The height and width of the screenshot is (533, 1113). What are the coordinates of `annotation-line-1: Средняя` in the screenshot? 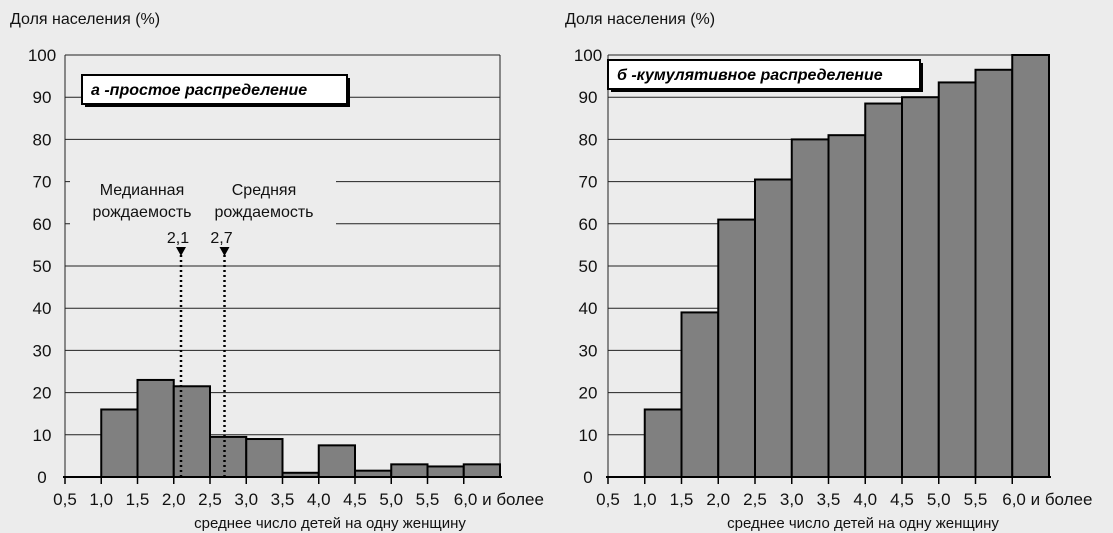 It's located at (264, 190).